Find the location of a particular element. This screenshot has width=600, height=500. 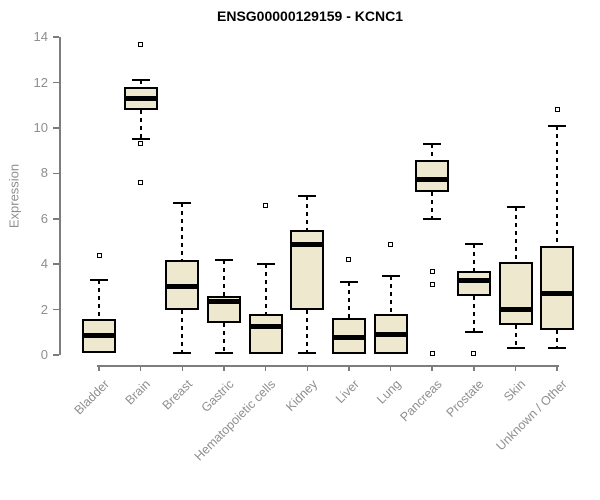

chart-title: ENSG00000129159 - KCNC1 is located at coordinates (310, 16).